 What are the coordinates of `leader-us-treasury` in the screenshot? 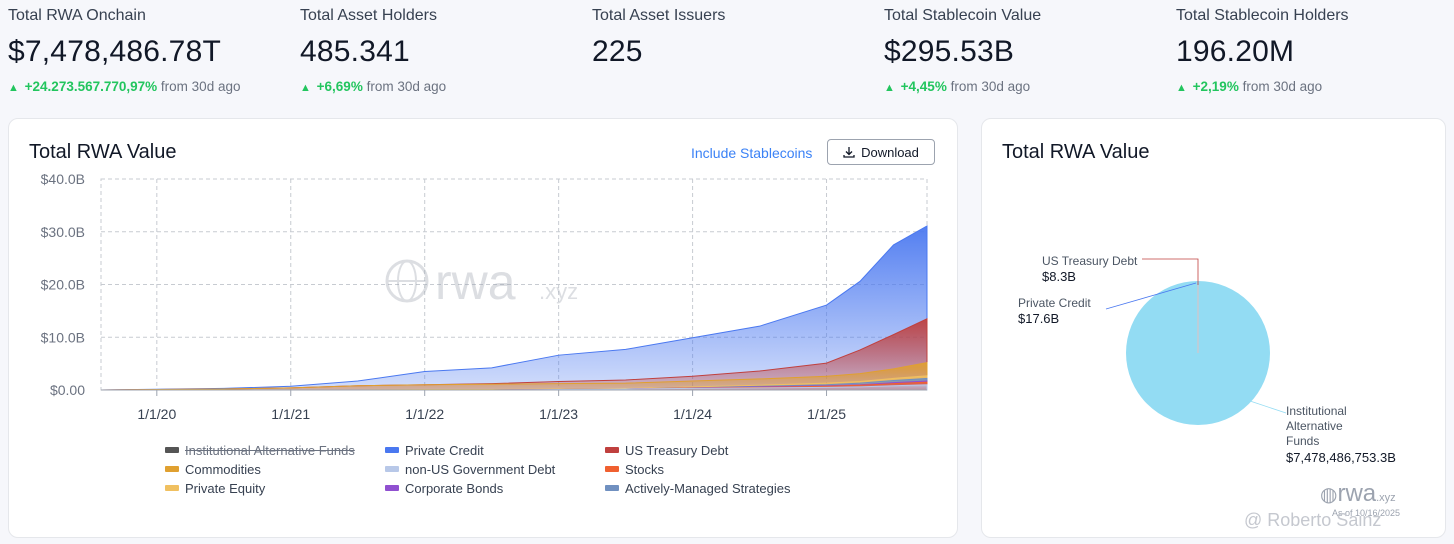 It's located at (1170, 271).